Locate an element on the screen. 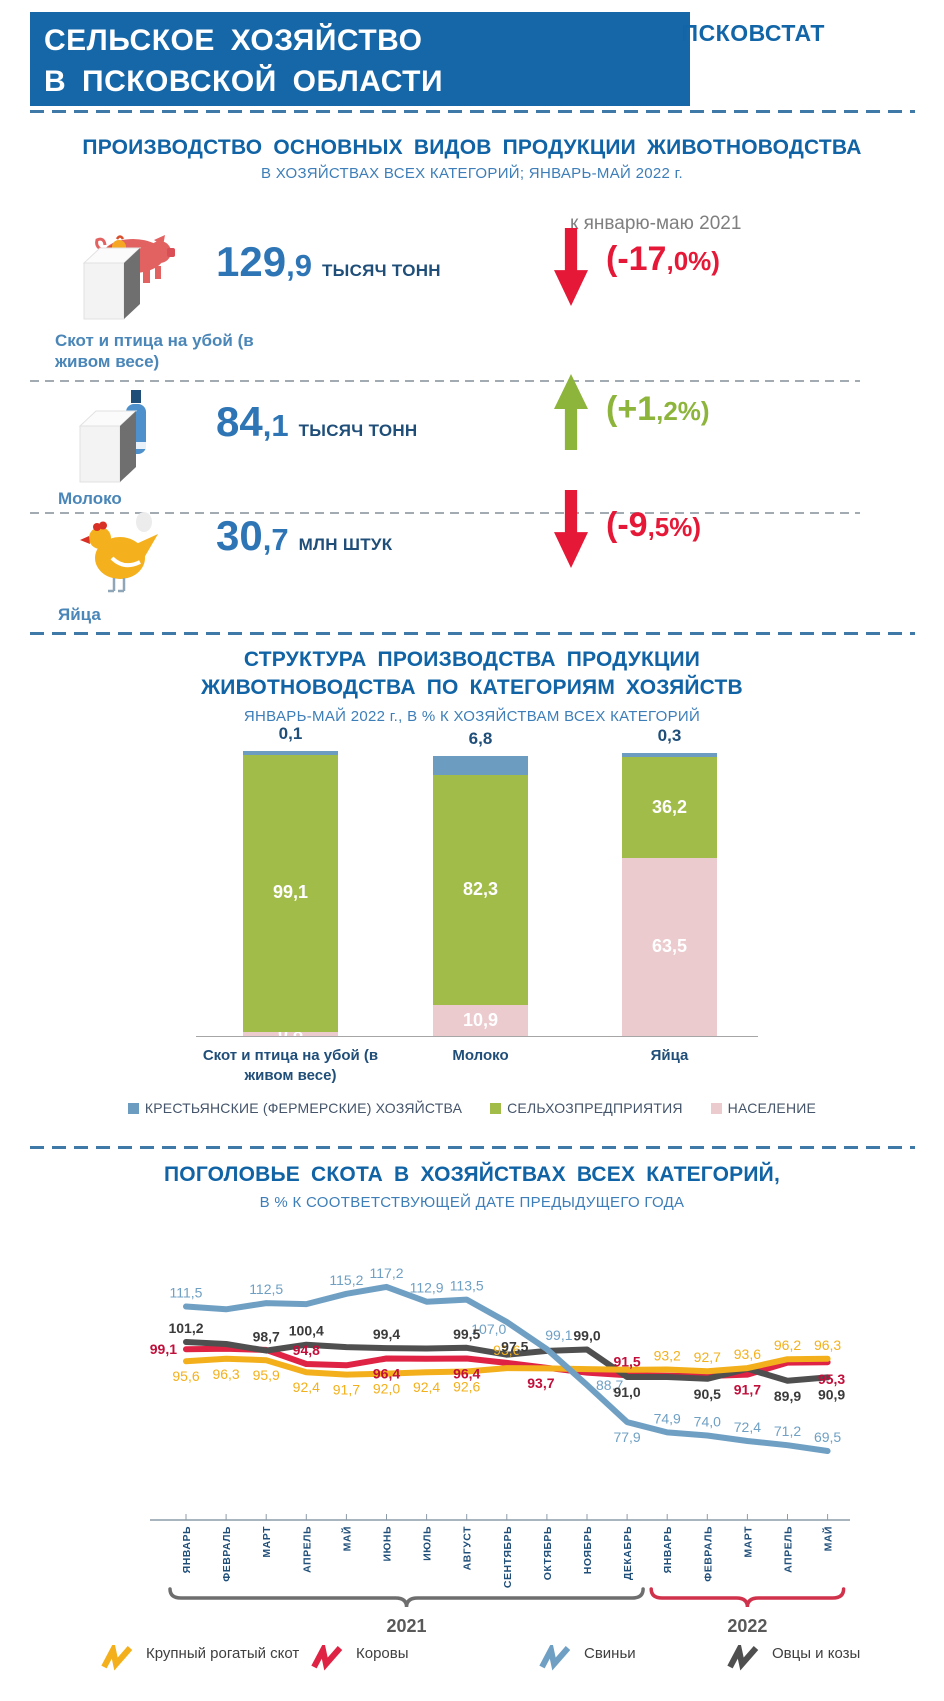  line-legend-label: Крупный рогатый скот is located at coordinates (223, 1653).